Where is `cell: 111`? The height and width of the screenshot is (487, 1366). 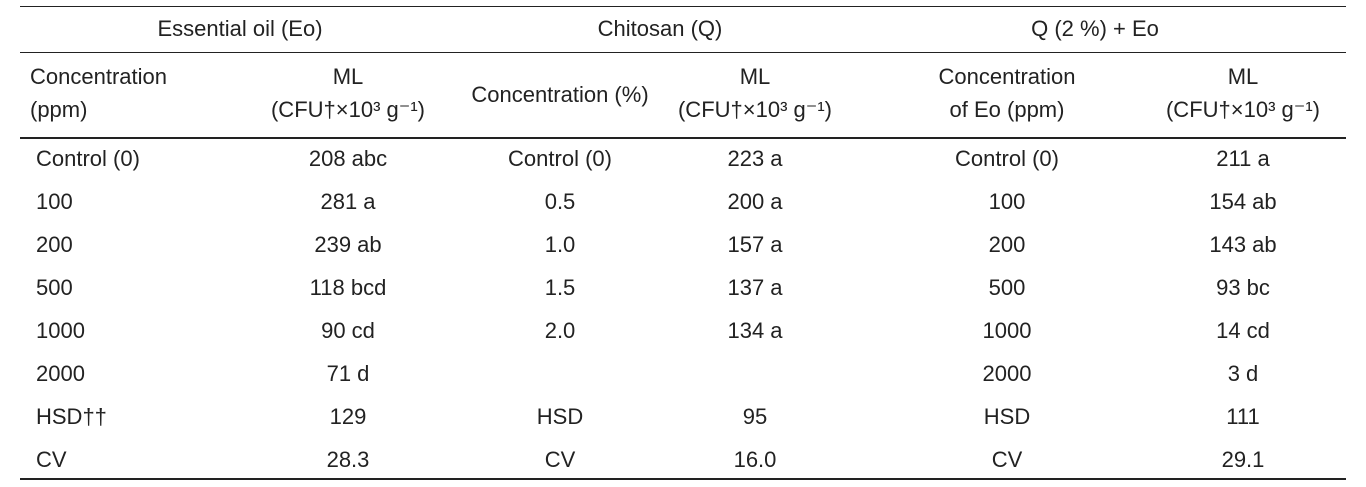
cell: 111 is located at coordinates (1243, 416).